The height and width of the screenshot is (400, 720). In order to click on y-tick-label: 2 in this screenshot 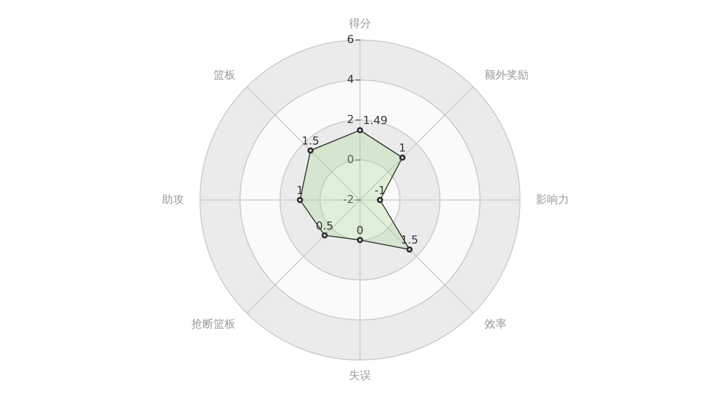, I will do `click(350, 119)`.